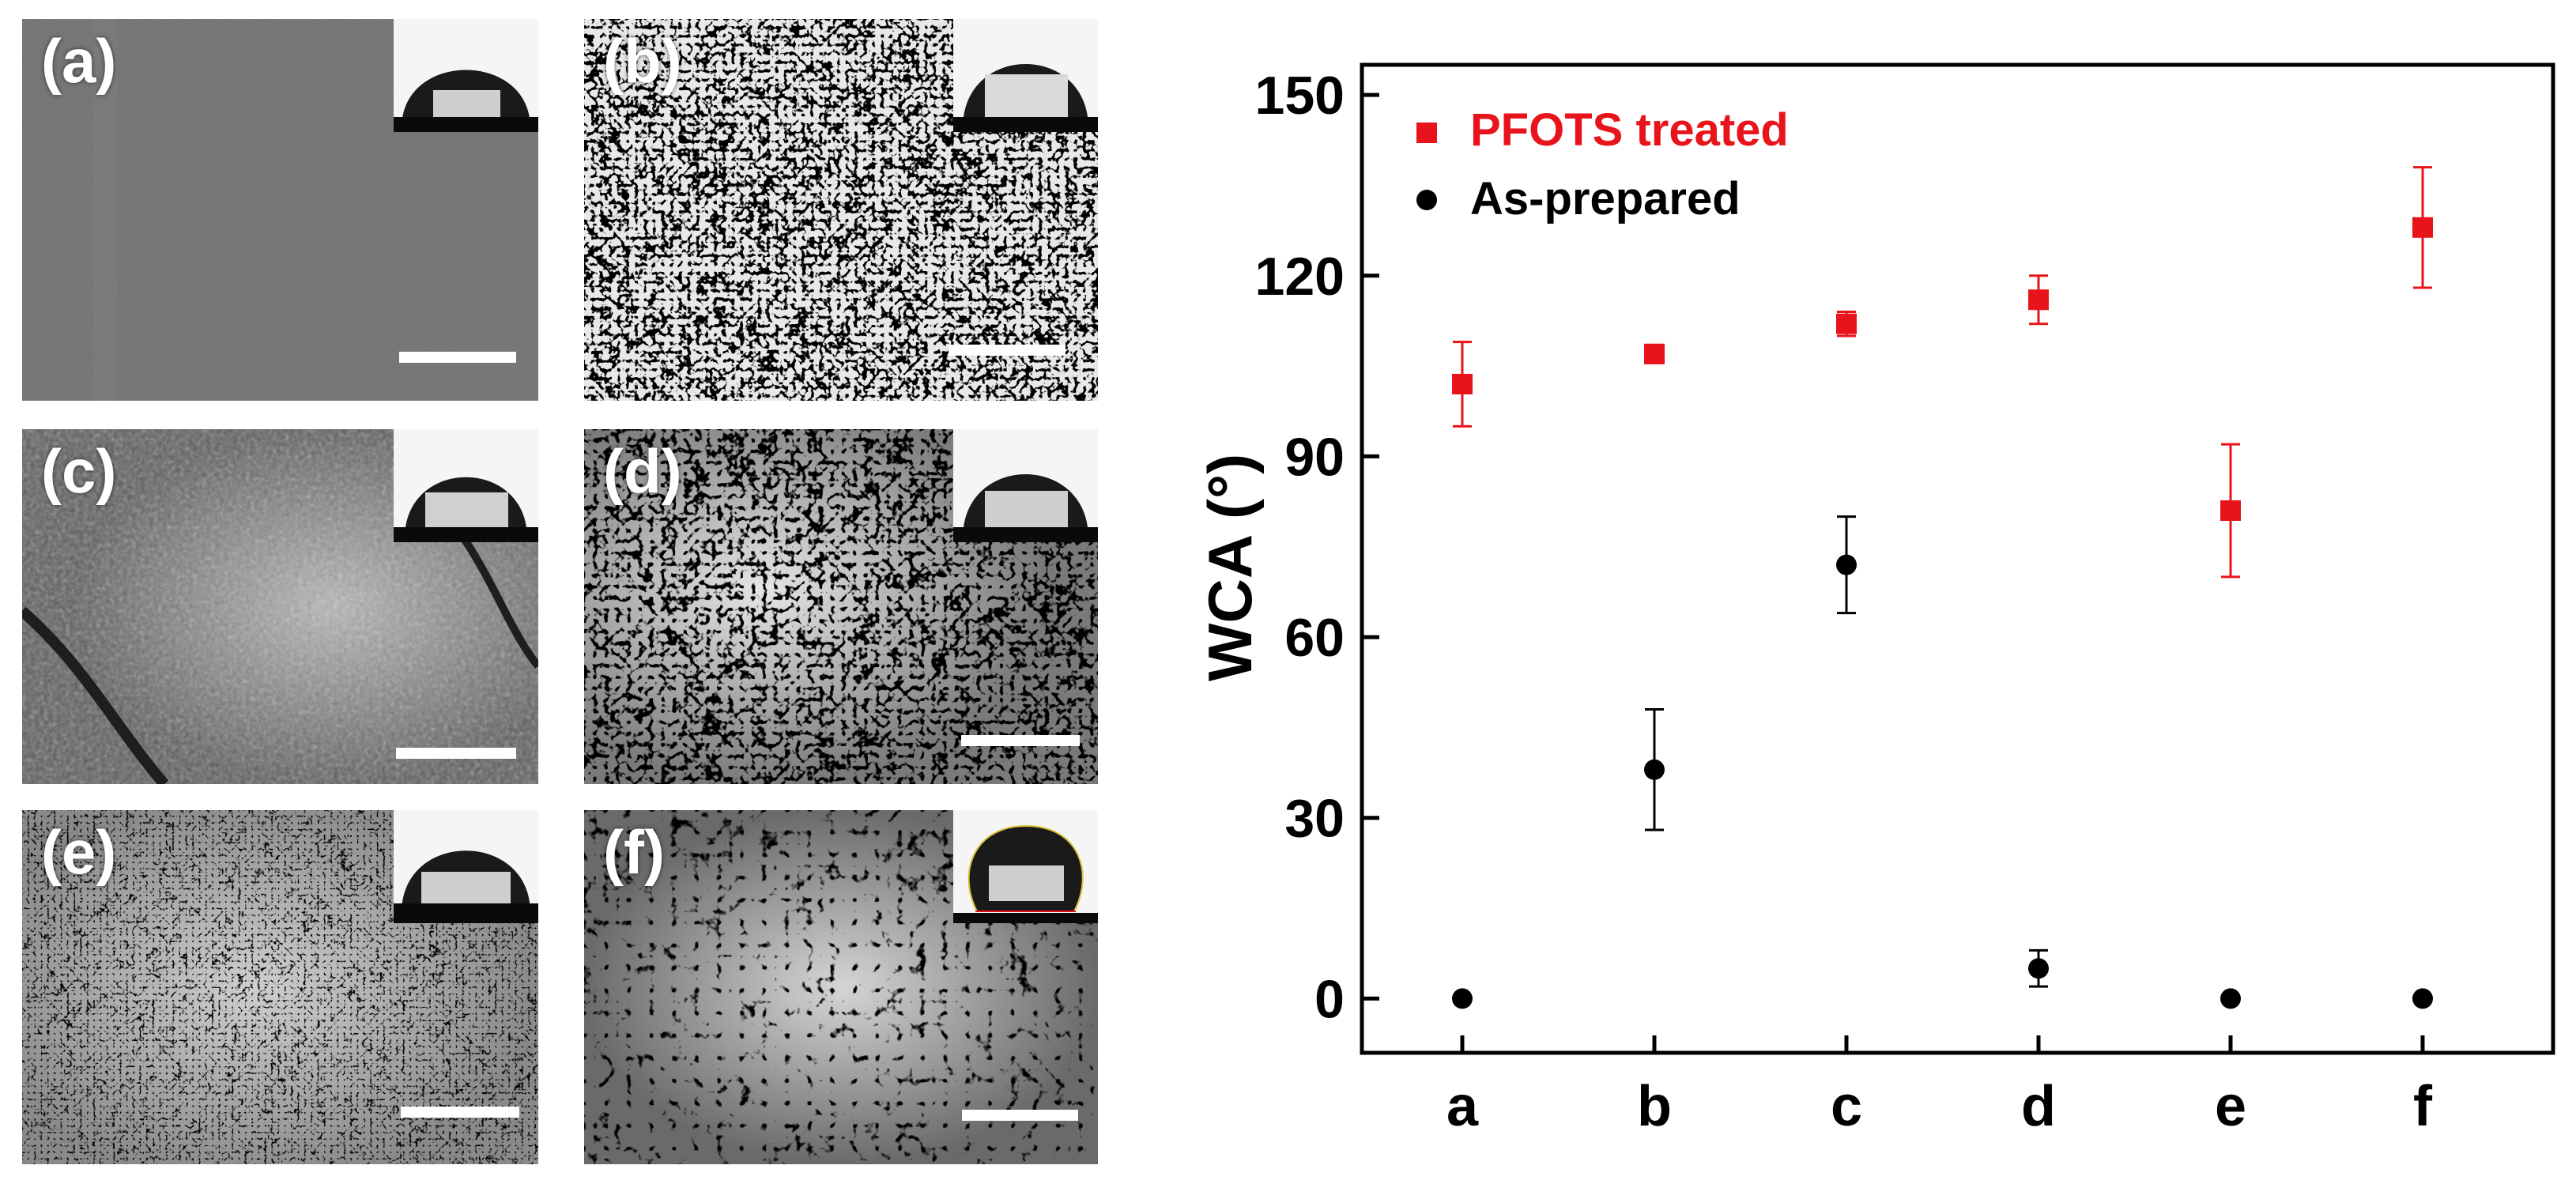  What do you see at coordinates (1603, 164) in the screenshot?
I see `legend: PFOTS treated As-prepared` at bounding box center [1603, 164].